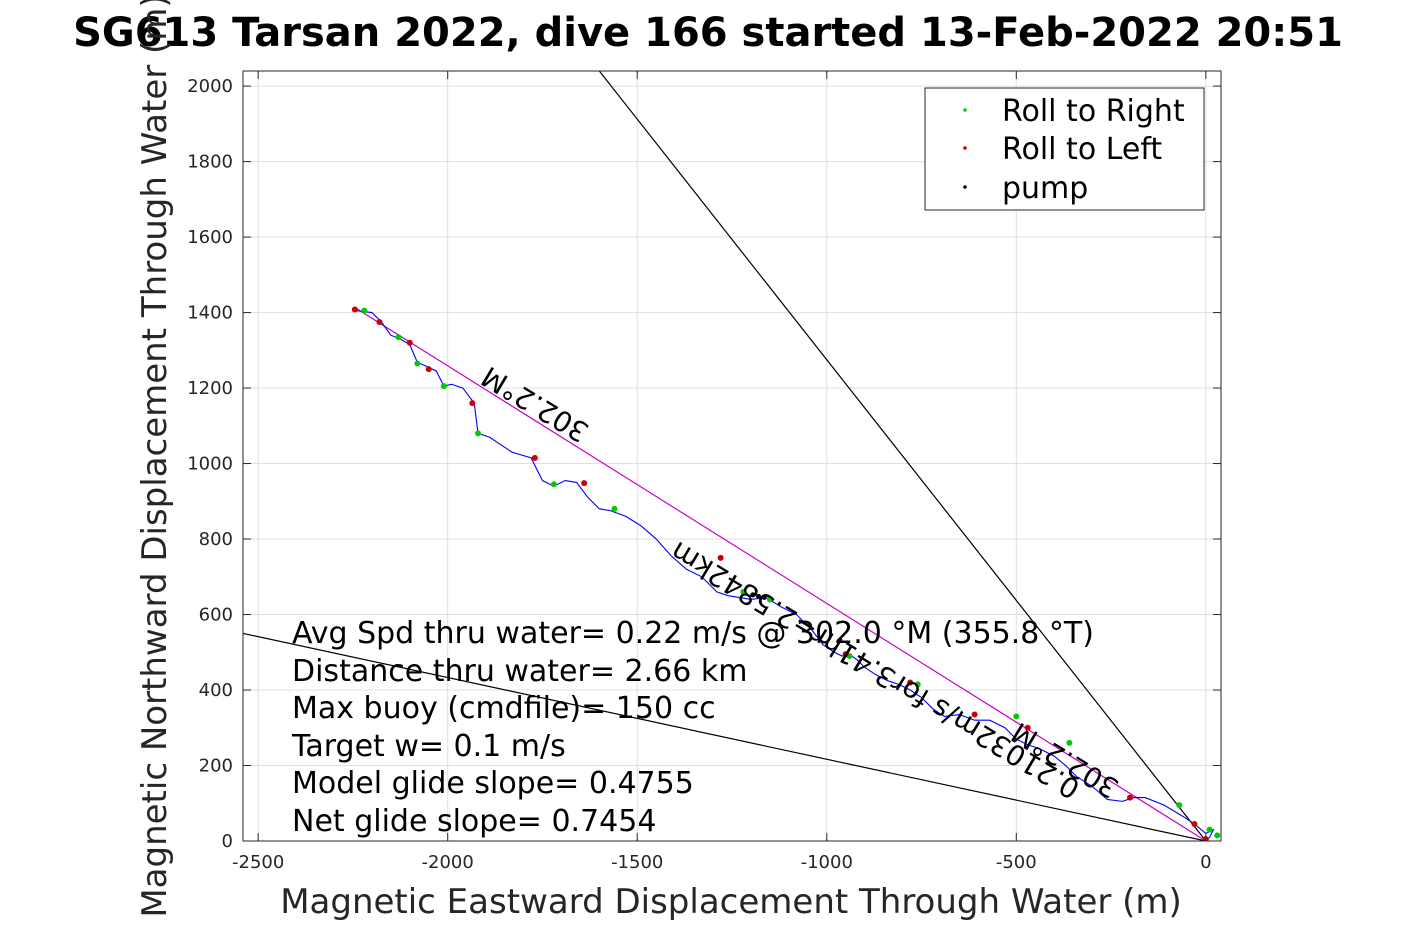 The width and height of the screenshot is (1417, 945). What do you see at coordinates (519, 671) in the screenshot?
I see `summary-line-distance: Distance thru water= 2.66 km` at bounding box center [519, 671].